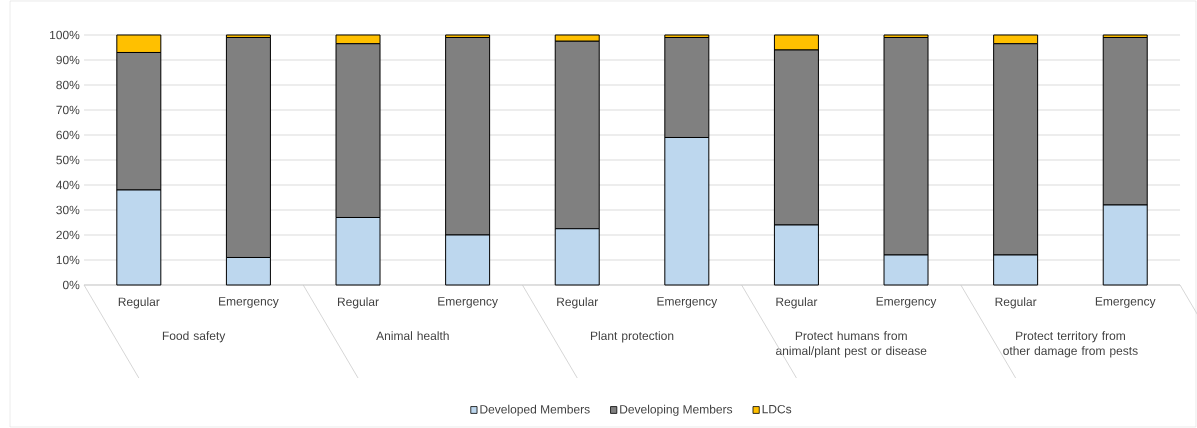  Describe the element at coordinates (68, 260) in the screenshot. I see `y-tick-label: 10%` at that location.